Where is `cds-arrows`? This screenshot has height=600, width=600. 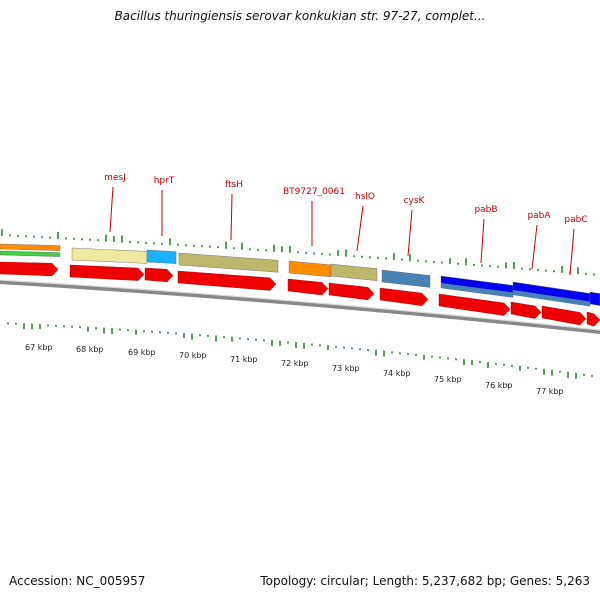 cds-arrows is located at coordinates (300, 294).